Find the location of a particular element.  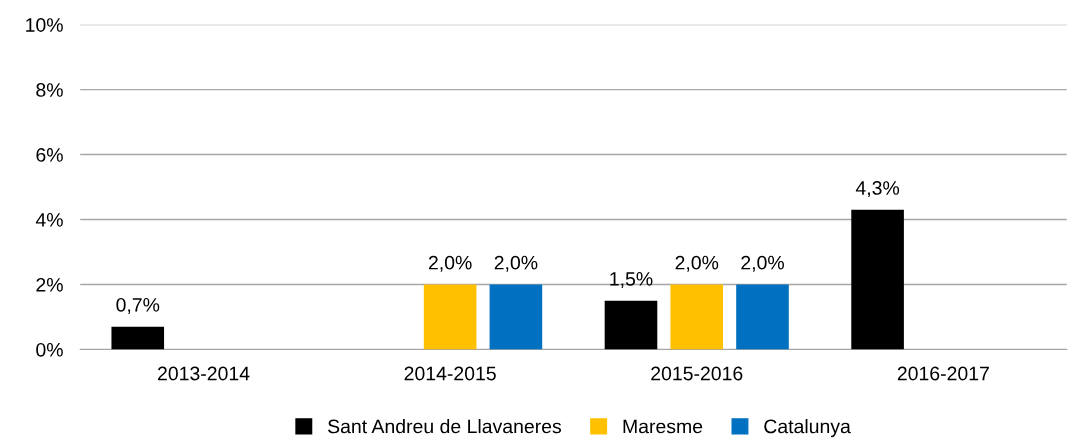

legend-label: Catalunya is located at coordinates (807, 428).